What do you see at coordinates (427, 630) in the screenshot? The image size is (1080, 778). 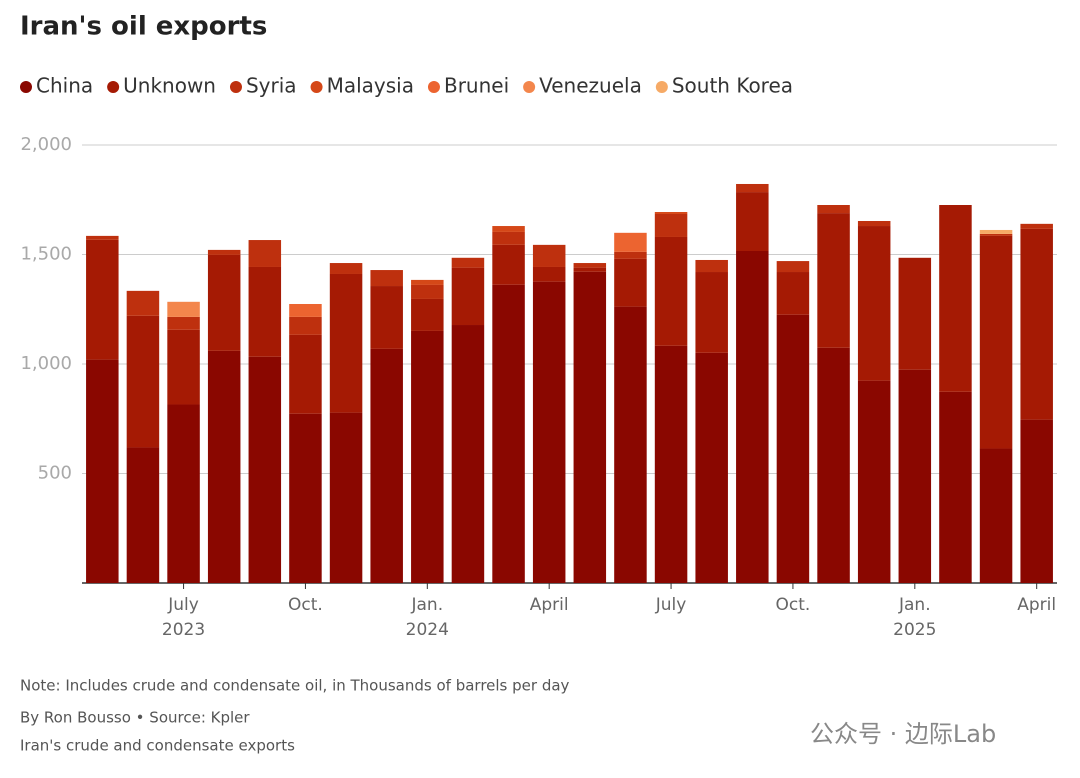 I see `x-year-label: 2024` at bounding box center [427, 630].